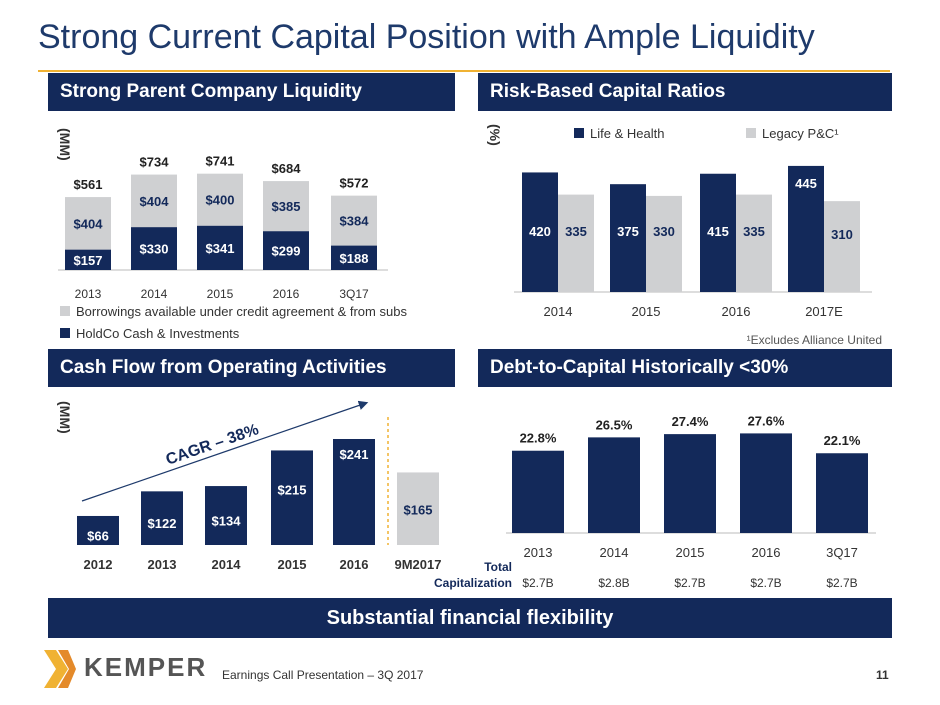 The image size is (940, 705). I want to click on flexibility-banner: Substantial financial flexibility, so click(470, 618).